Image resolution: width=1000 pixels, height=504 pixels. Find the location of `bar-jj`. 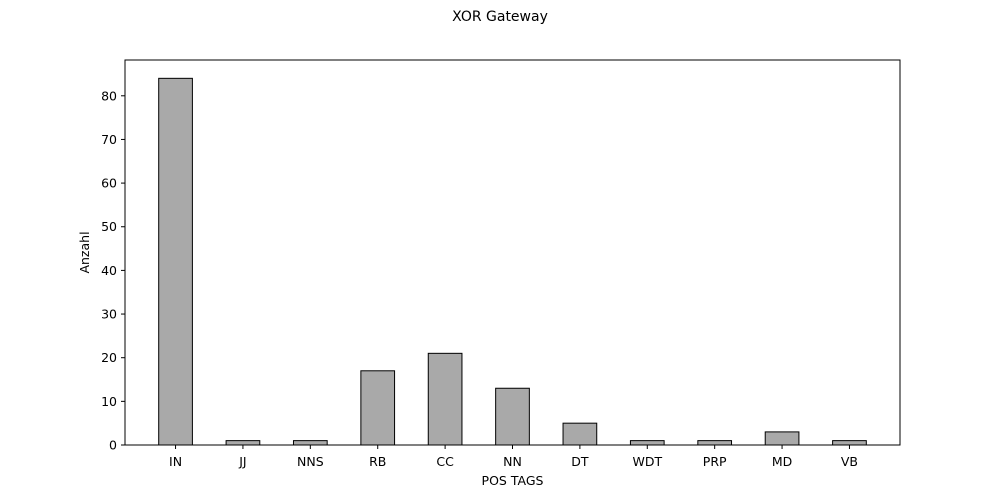

bar-jj is located at coordinates (243, 443).